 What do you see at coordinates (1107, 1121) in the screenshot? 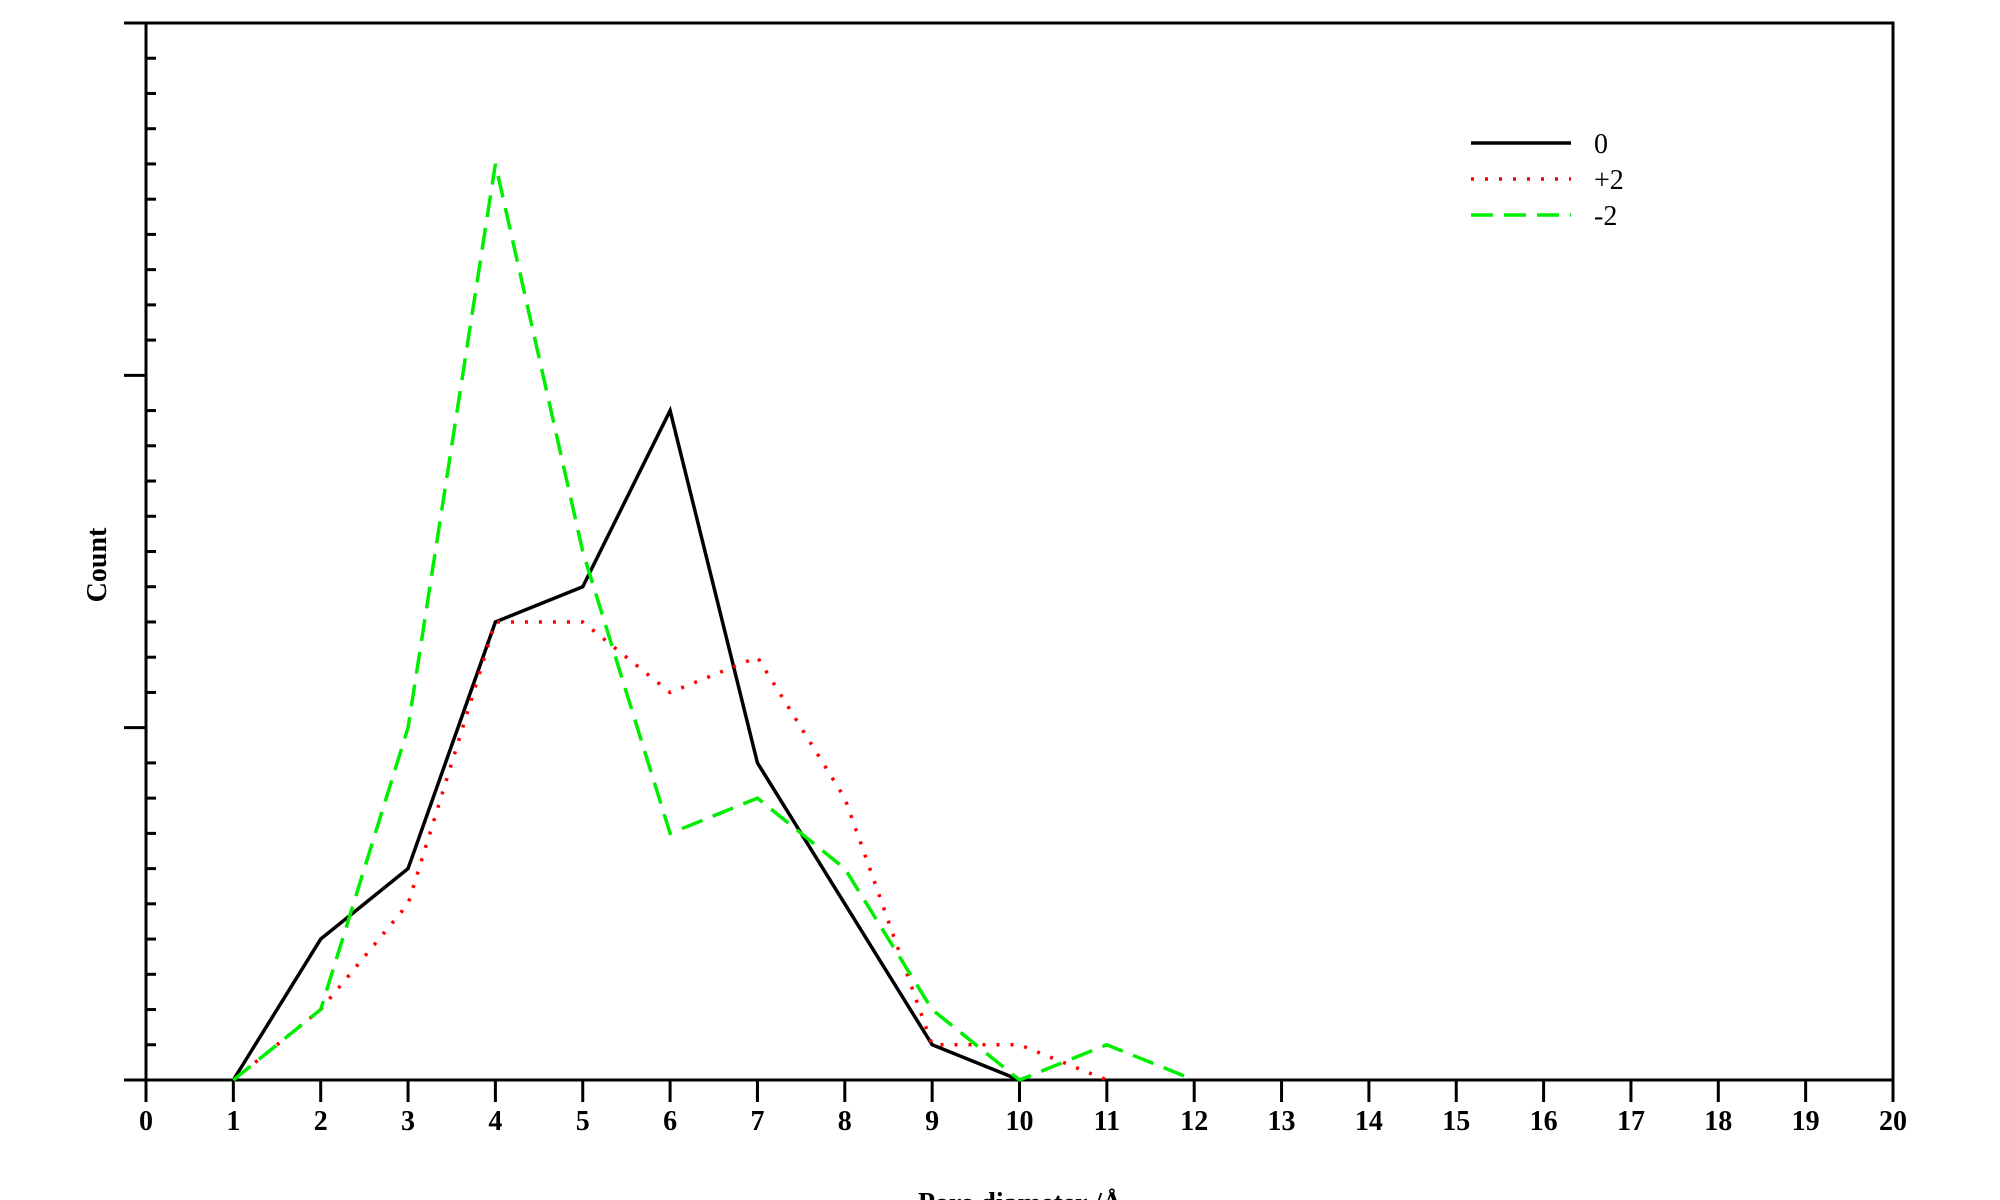
I see `x-tick-label: 11` at bounding box center [1107, 1121].